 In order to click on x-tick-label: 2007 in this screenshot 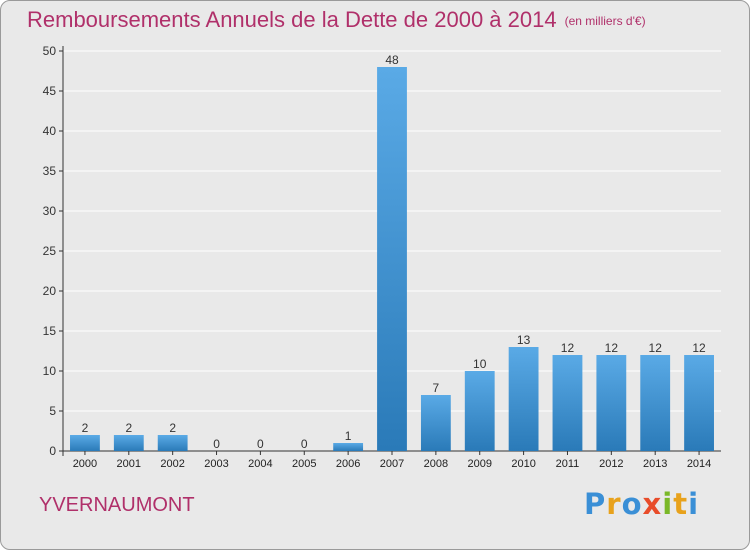, I will do `click(392, 464)`.